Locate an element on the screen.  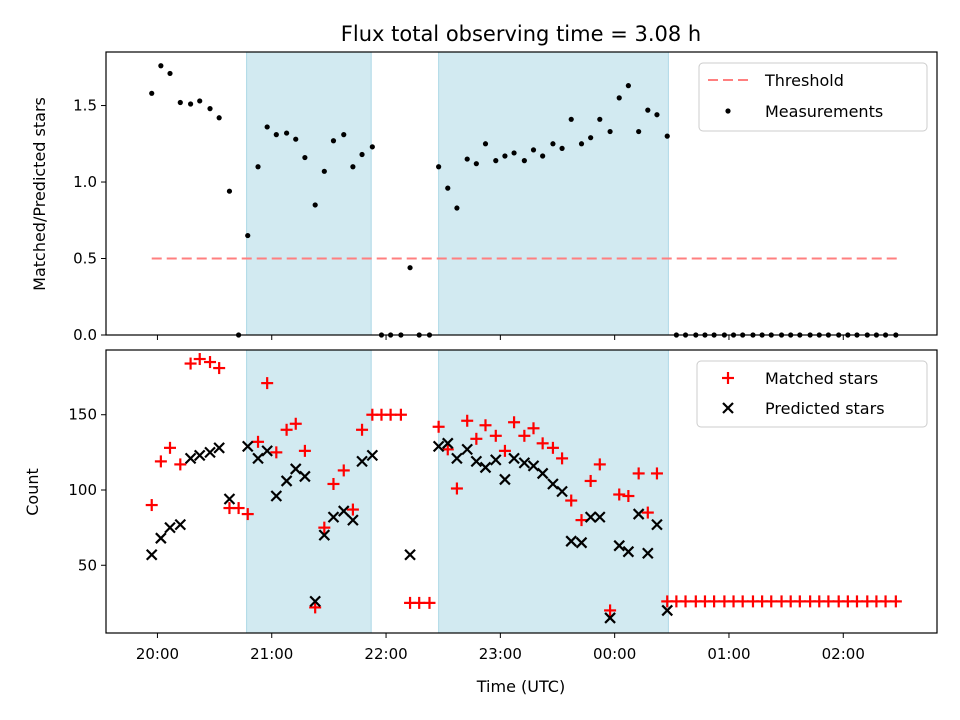
chart-title: Flux total observing time = 3.08 h is located at coordinates (521, 34).